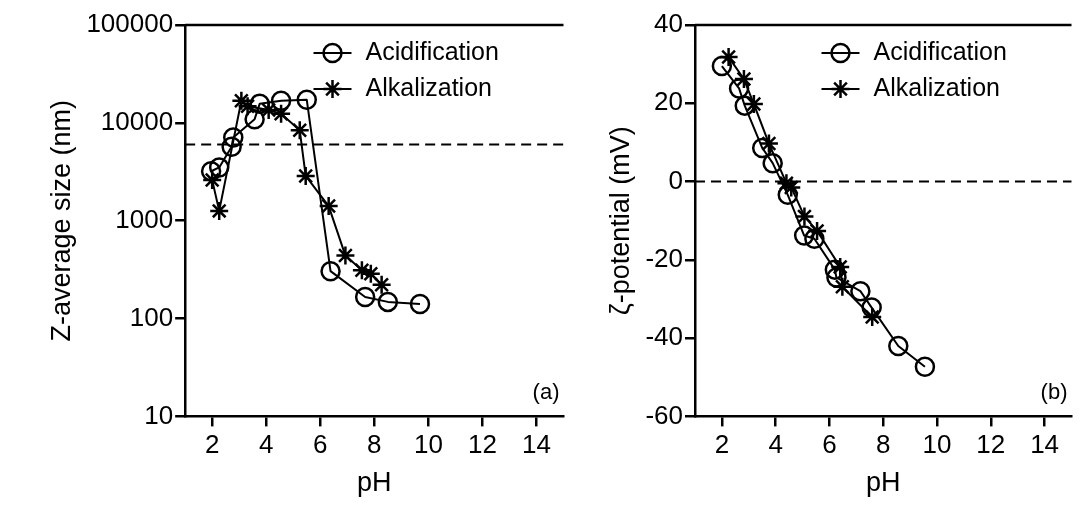  Describe the element at coordinates (668, 101) in the screenshot. I see `y-tick-label: 20` at that location.